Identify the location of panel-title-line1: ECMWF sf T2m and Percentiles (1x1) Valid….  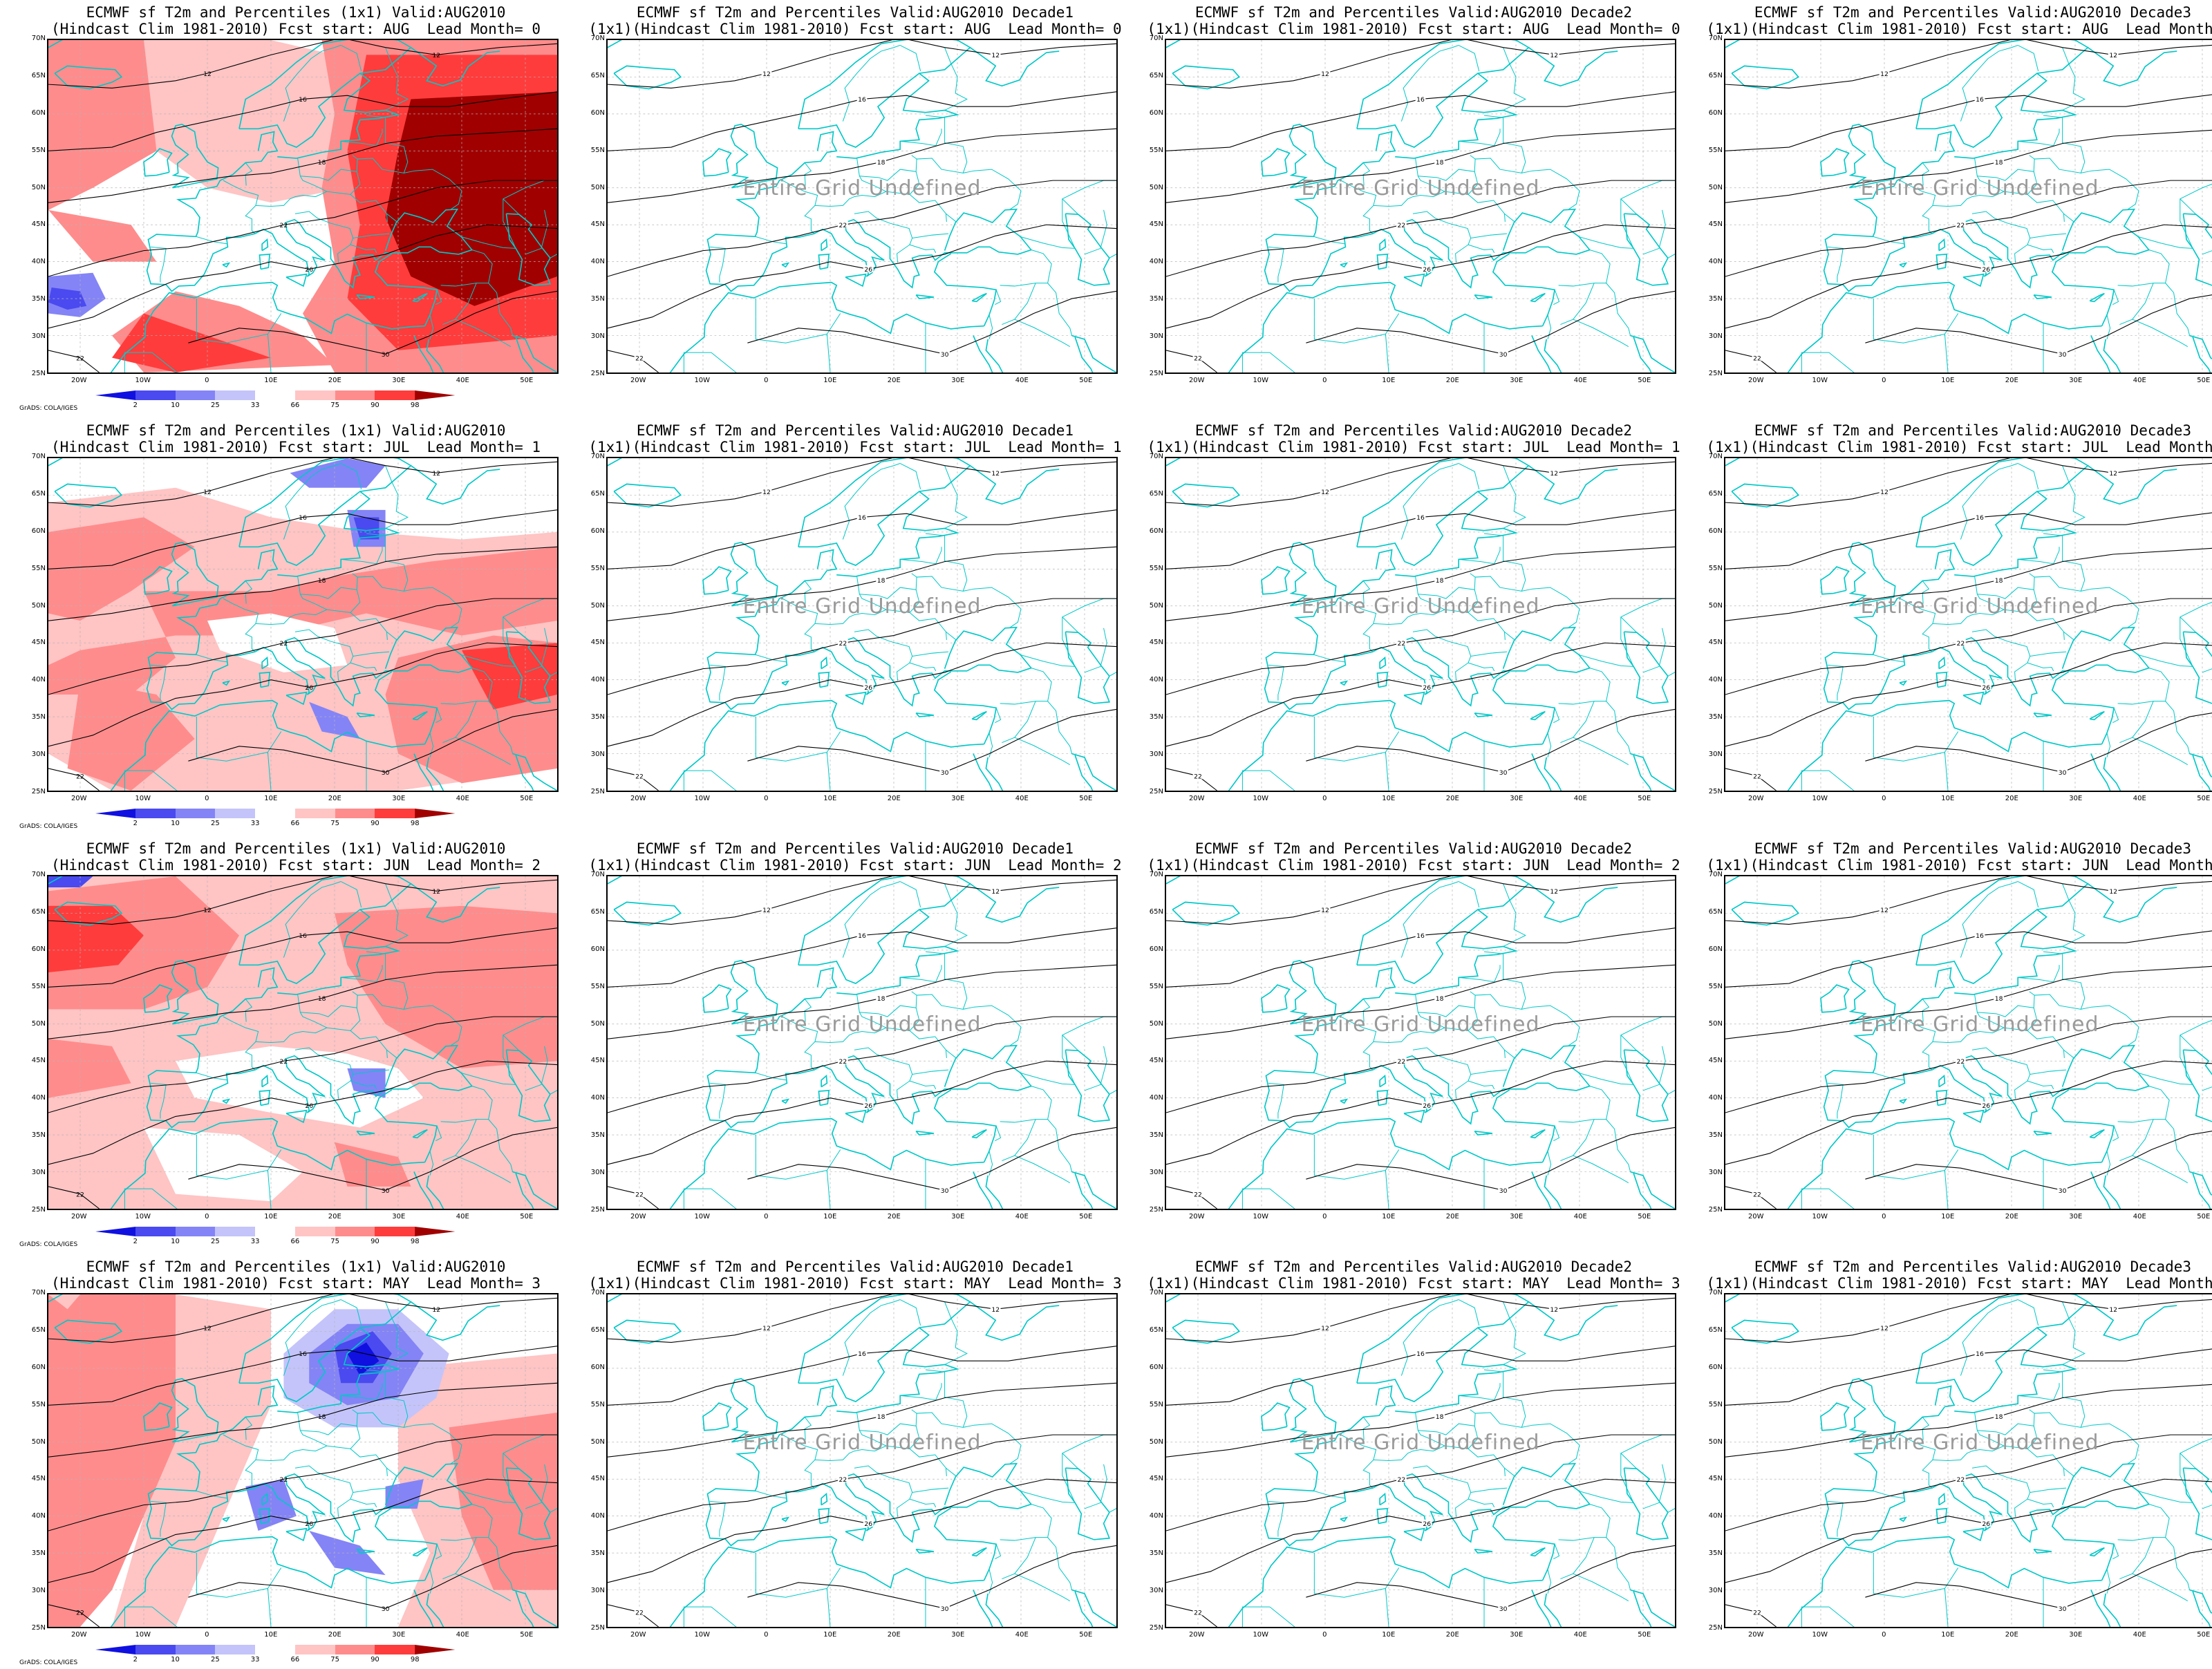
(296, 430).